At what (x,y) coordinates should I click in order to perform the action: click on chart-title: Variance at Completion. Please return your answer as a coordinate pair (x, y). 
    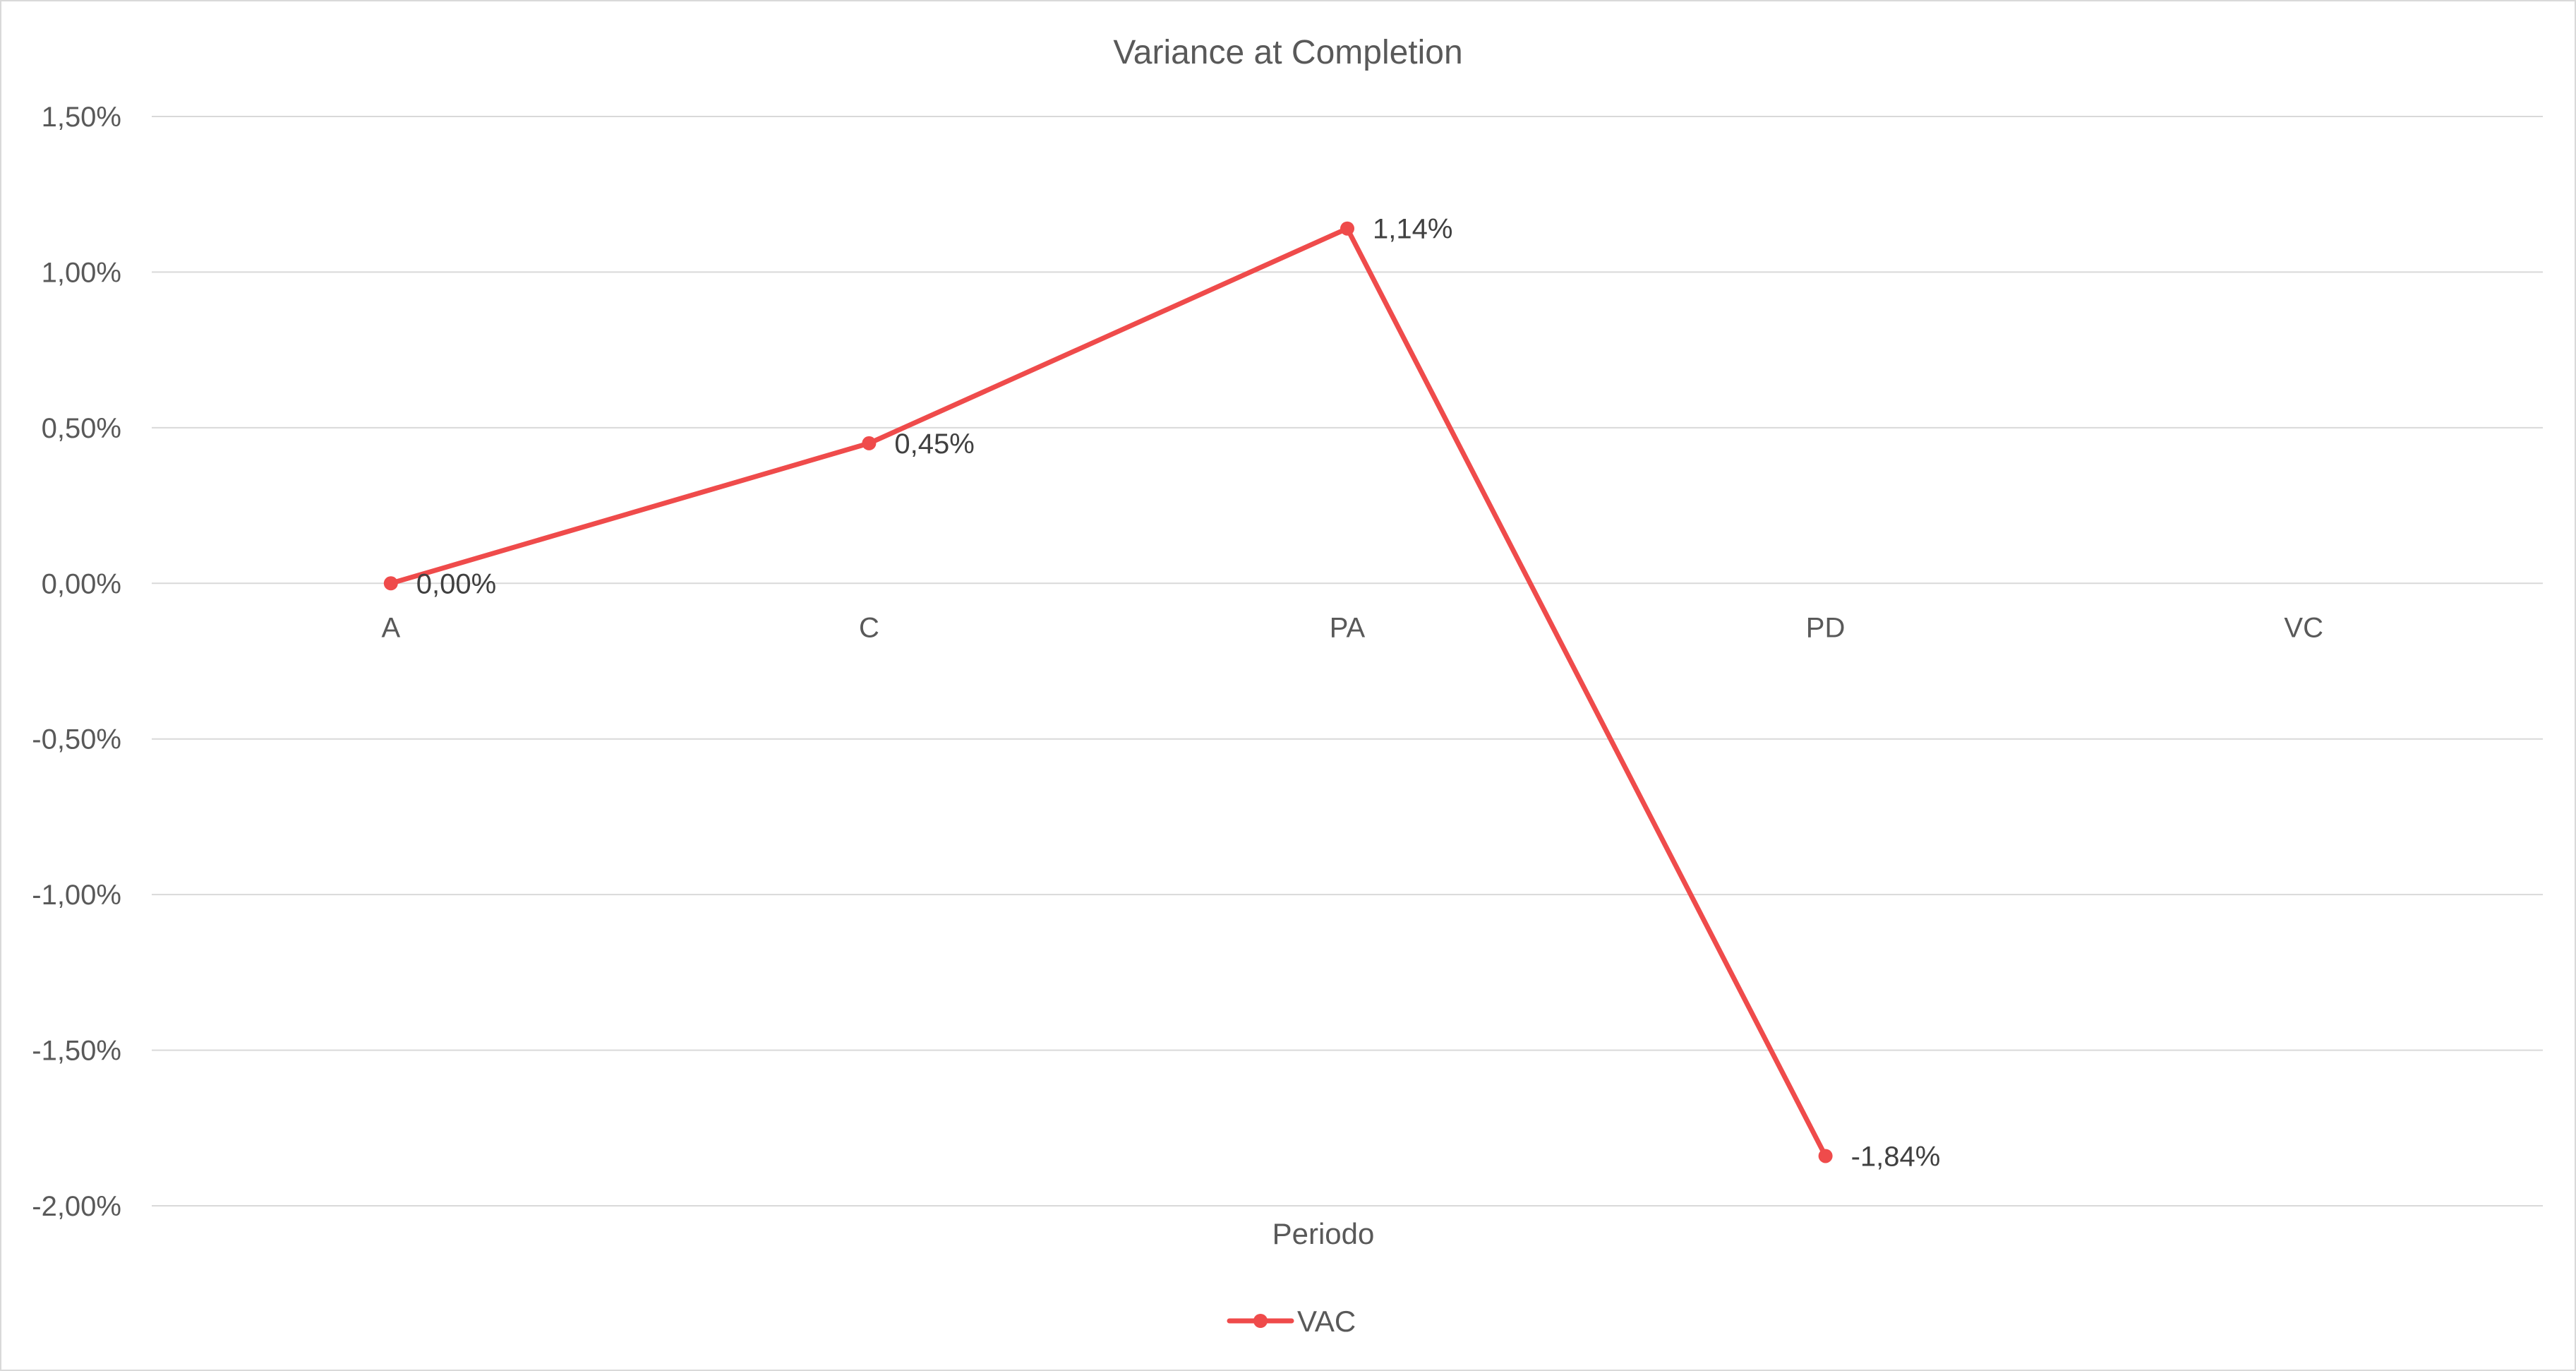
    Looking at the image, I should click on (1287, 52).